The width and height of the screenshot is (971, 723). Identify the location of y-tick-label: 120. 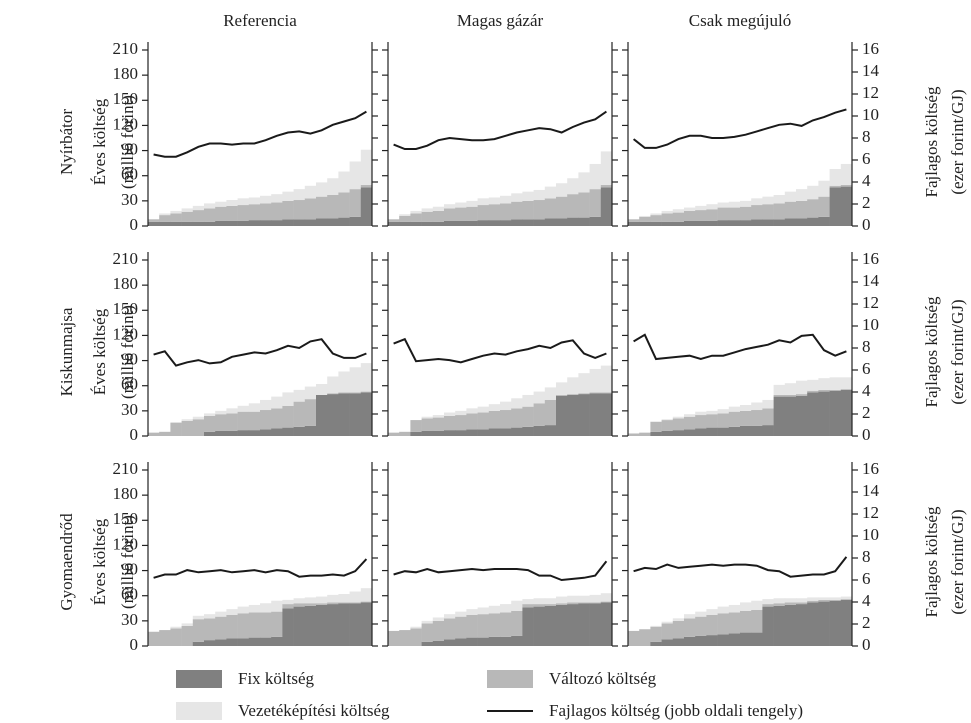
(126, 333).